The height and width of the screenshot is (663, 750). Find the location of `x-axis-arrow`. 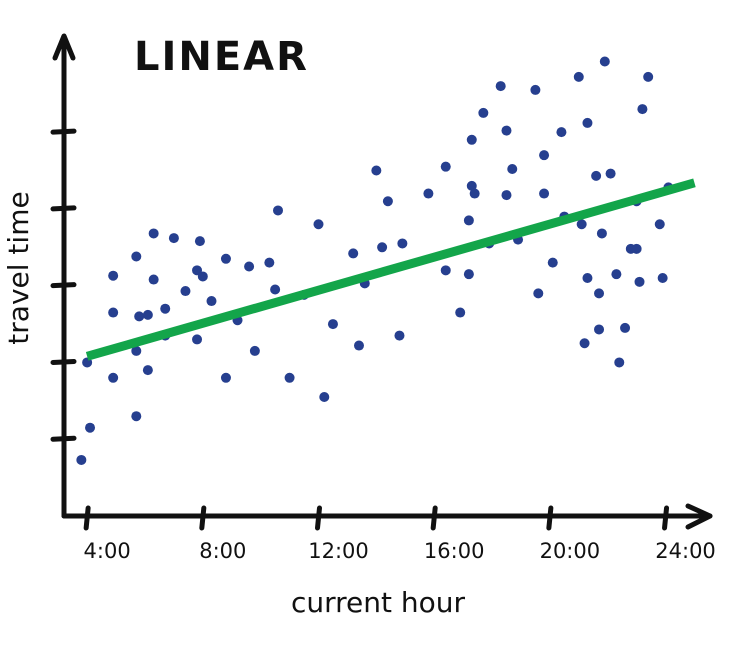

x-axis-arrow is located at coordinates (699, 516).